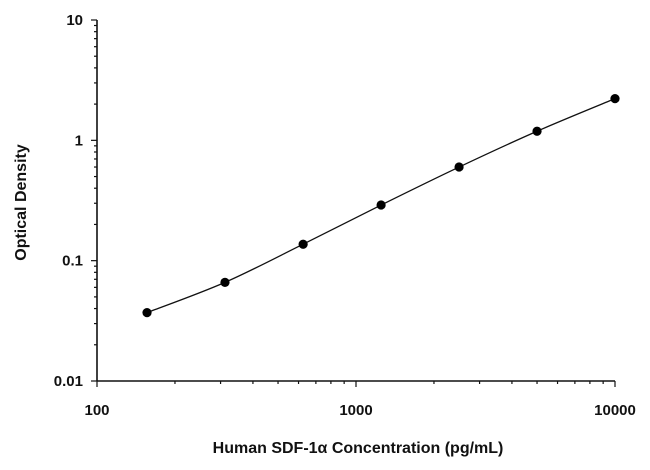 The image size is (650, 470). I want to click on y-tick-label: 0.1, so click(72, 261).